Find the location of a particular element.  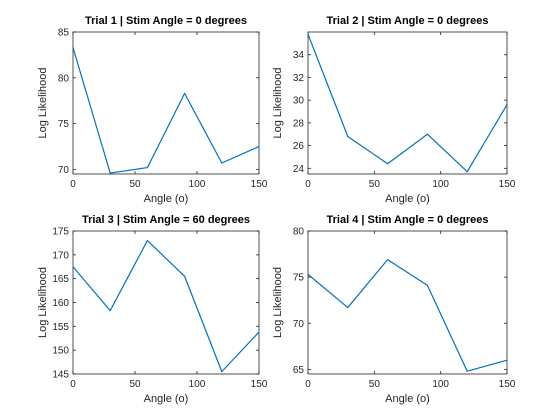

subplot-3-xtick-label: 150 is located at coordinates (259, 384).